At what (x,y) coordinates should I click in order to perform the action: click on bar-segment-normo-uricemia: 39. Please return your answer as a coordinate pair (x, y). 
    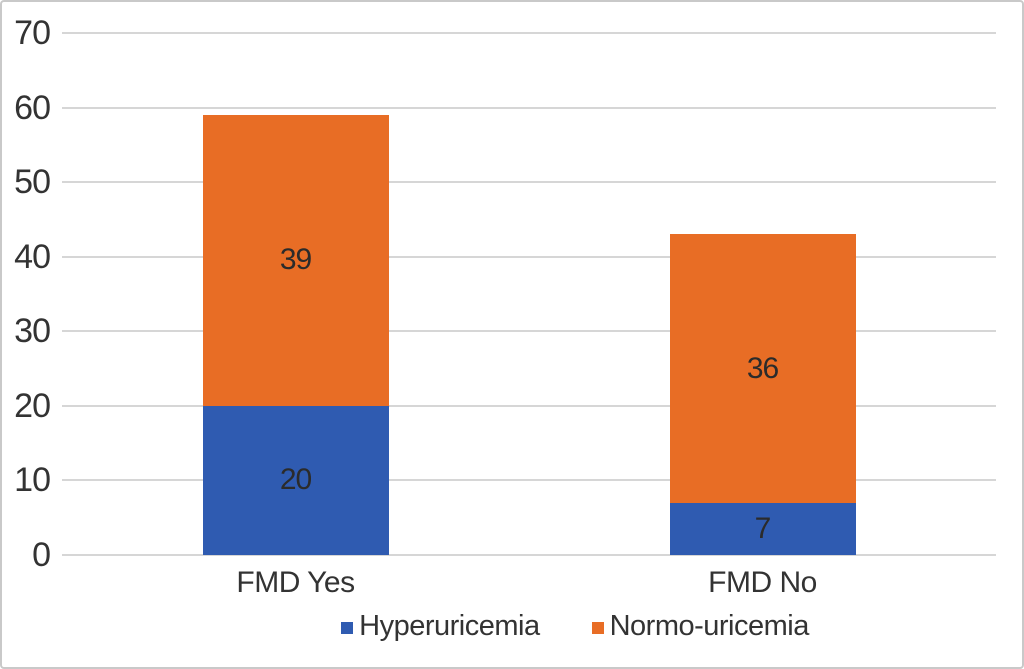
    Looking at the image, I should click on (295, 260).